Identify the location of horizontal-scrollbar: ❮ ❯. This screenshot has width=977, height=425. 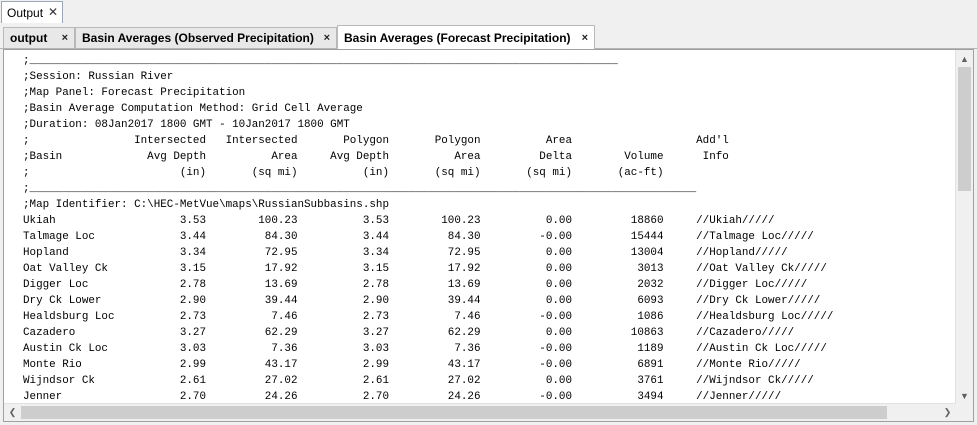
(480, 412).